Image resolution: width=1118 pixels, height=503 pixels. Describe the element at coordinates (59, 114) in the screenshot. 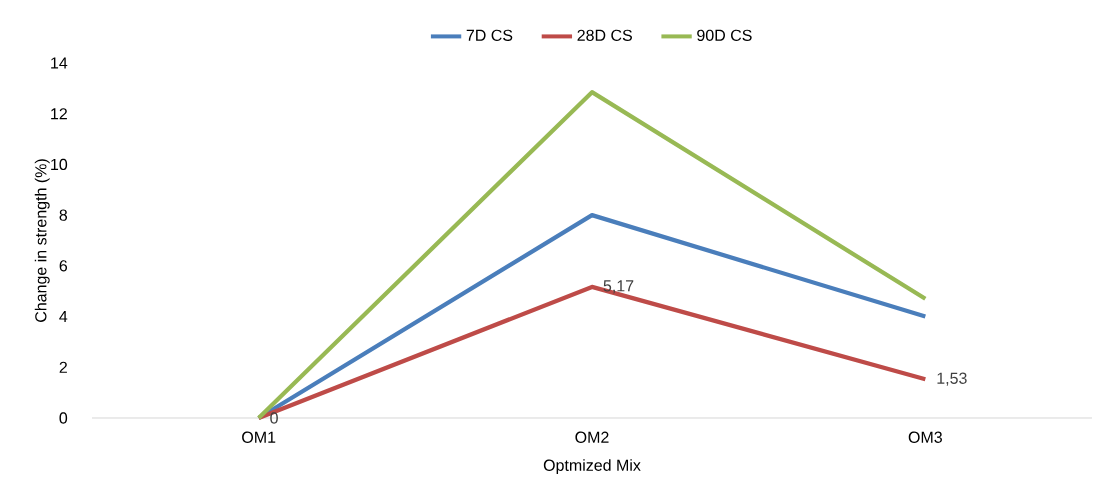

I see `y-tick-label: 12` at that location.